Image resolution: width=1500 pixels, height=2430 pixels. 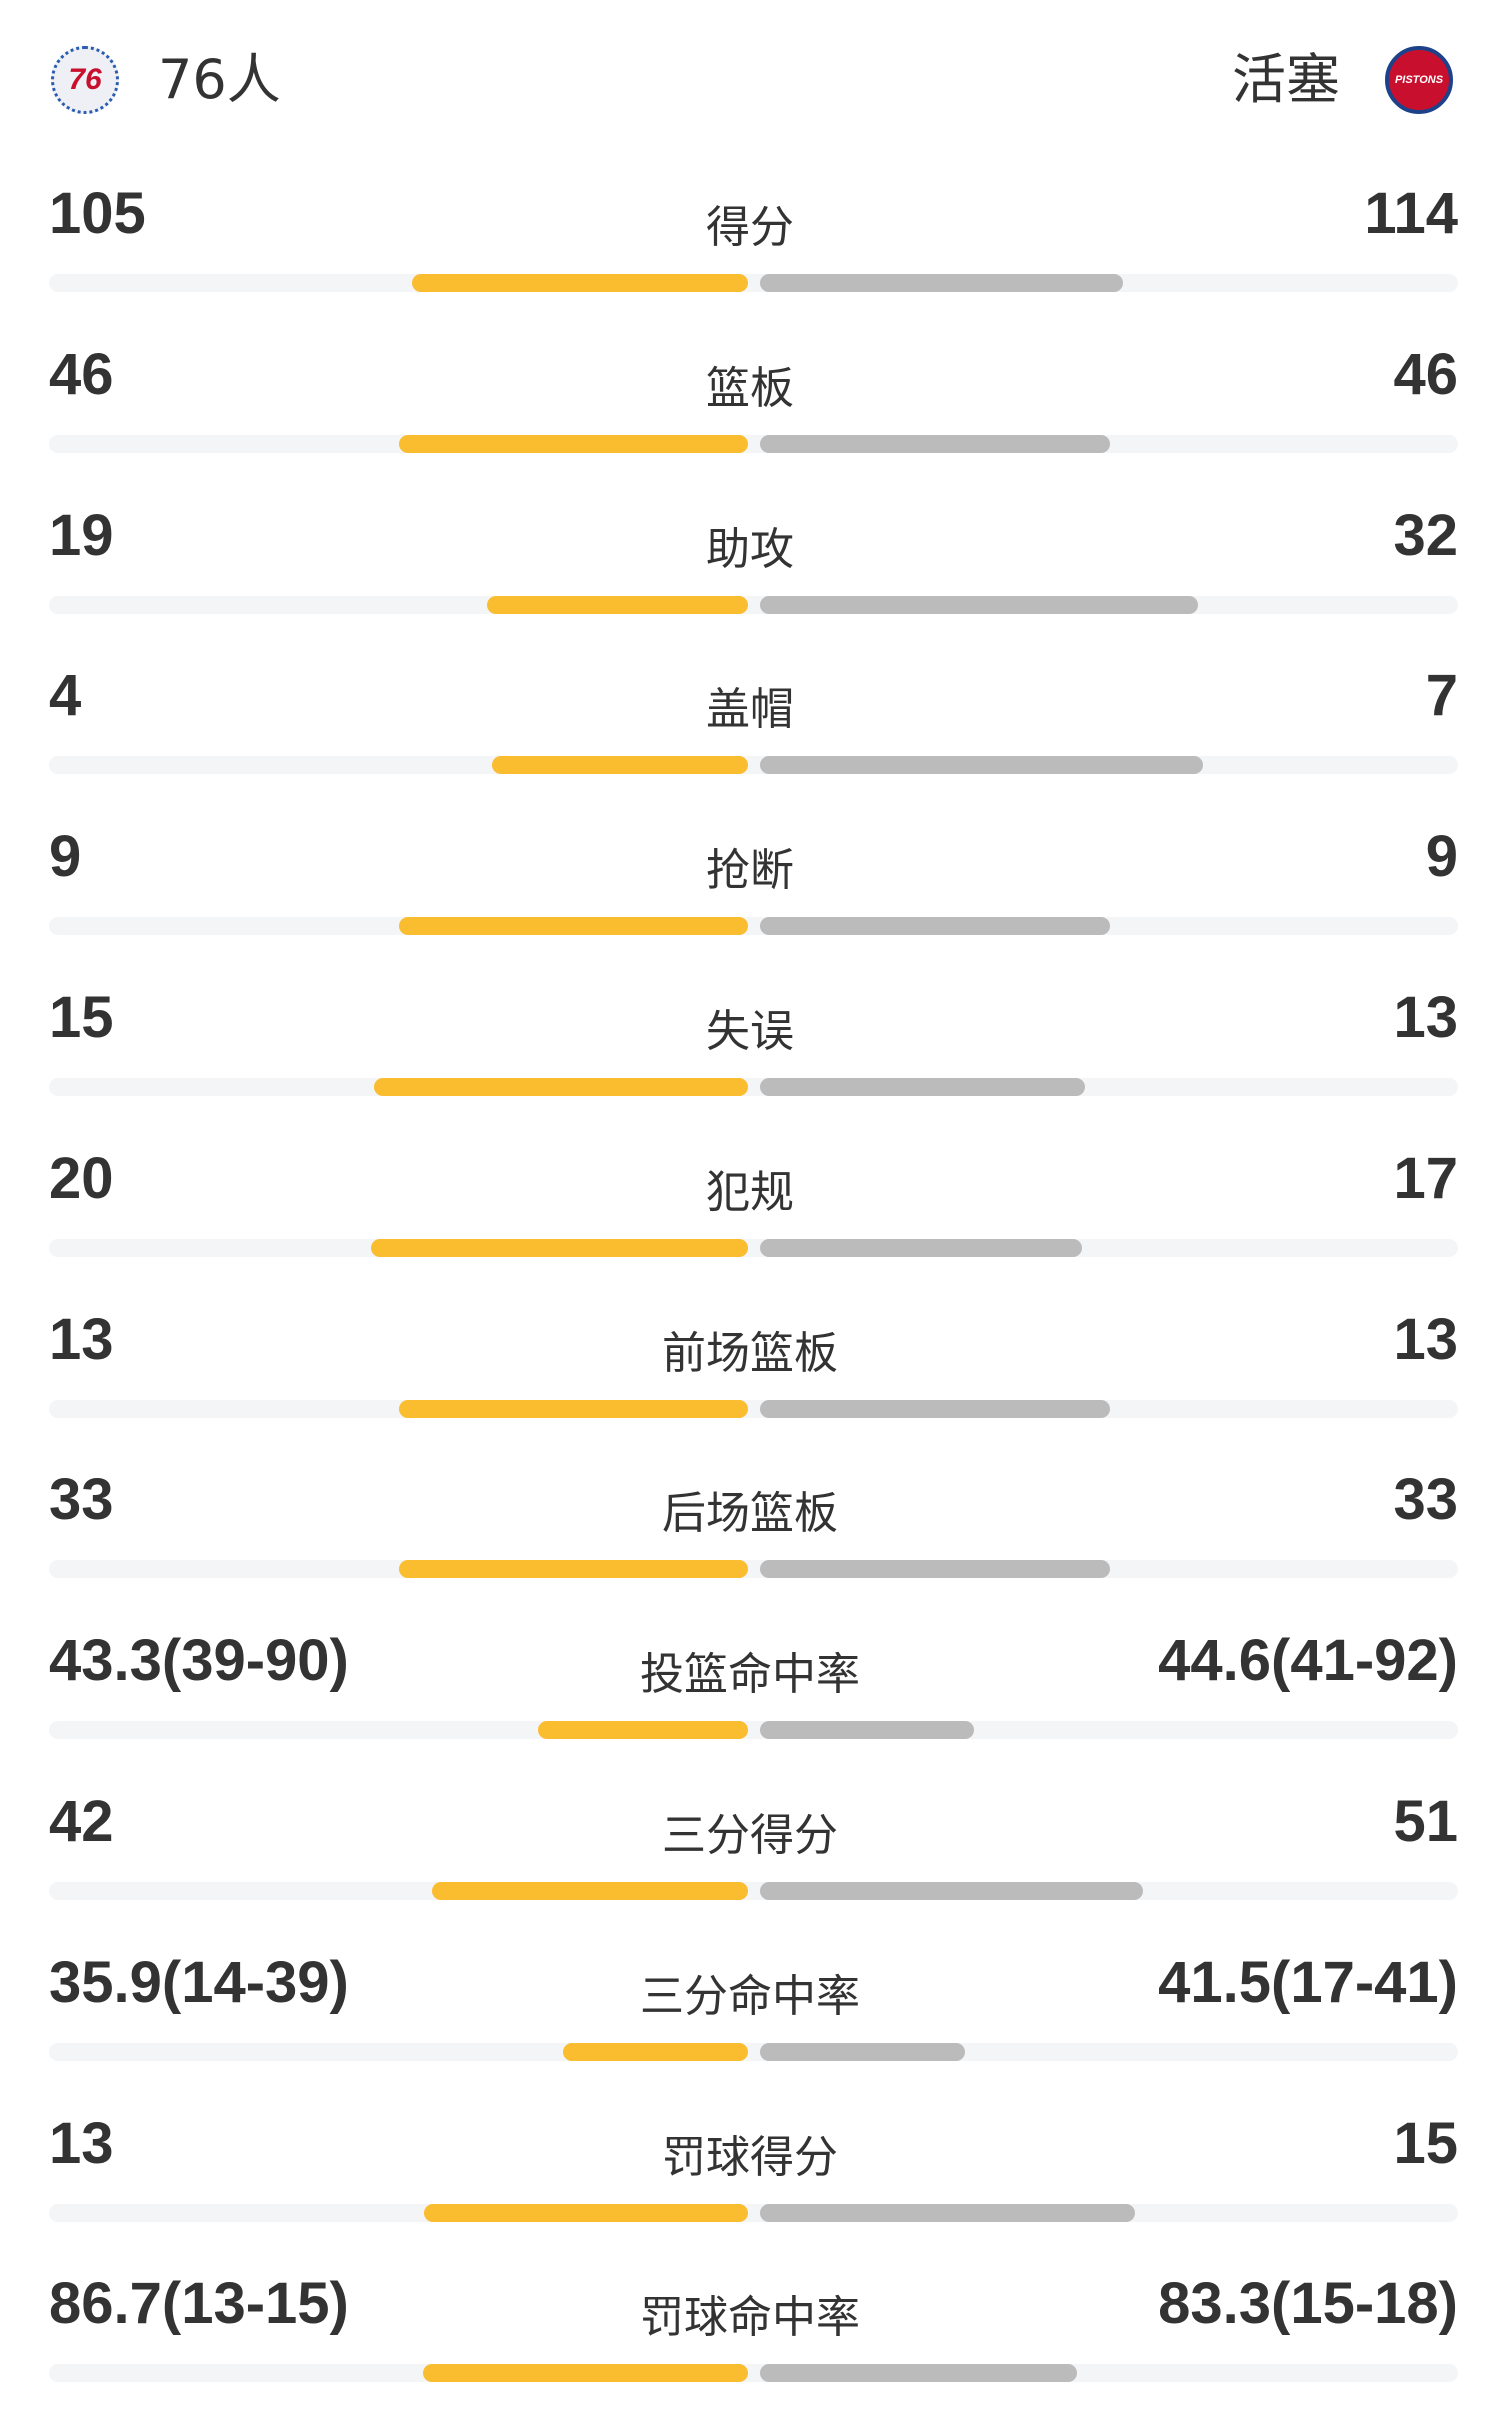 I want to click on stat-row: 9 抢断 9, so click(x=750, y=903).